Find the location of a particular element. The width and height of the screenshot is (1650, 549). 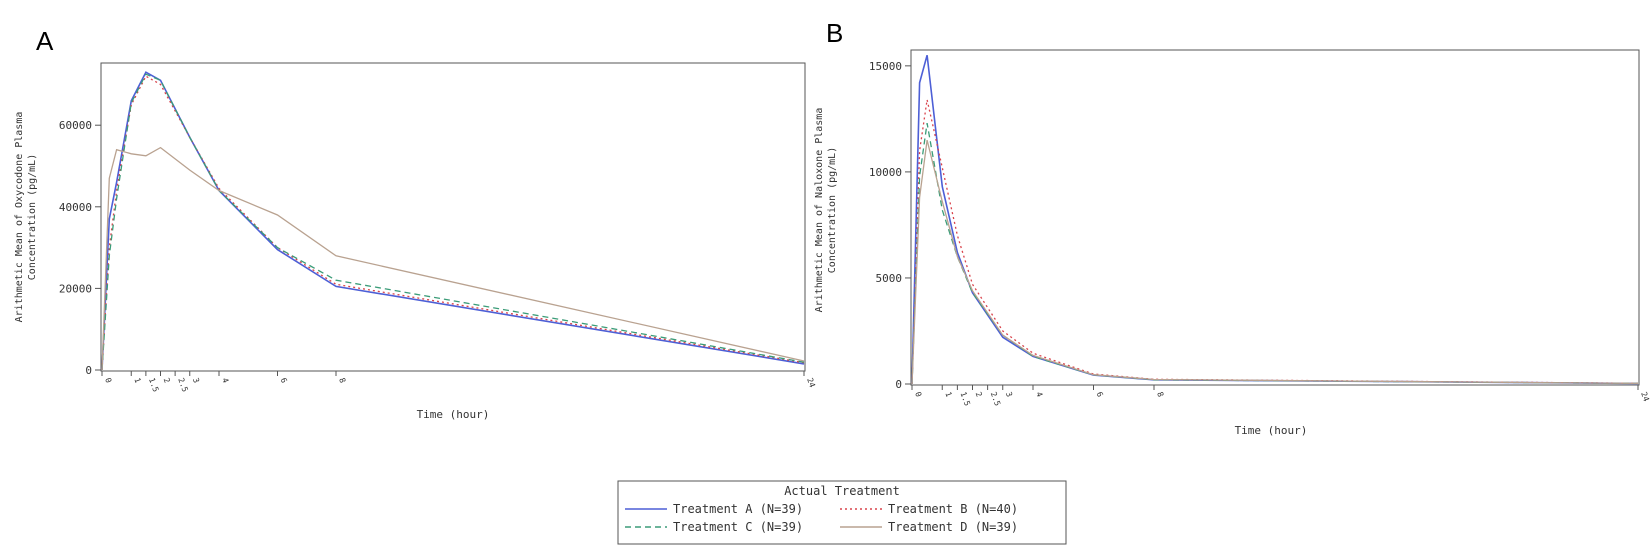

y-tick-label-a: 0 is located at coordinates (88, 370).